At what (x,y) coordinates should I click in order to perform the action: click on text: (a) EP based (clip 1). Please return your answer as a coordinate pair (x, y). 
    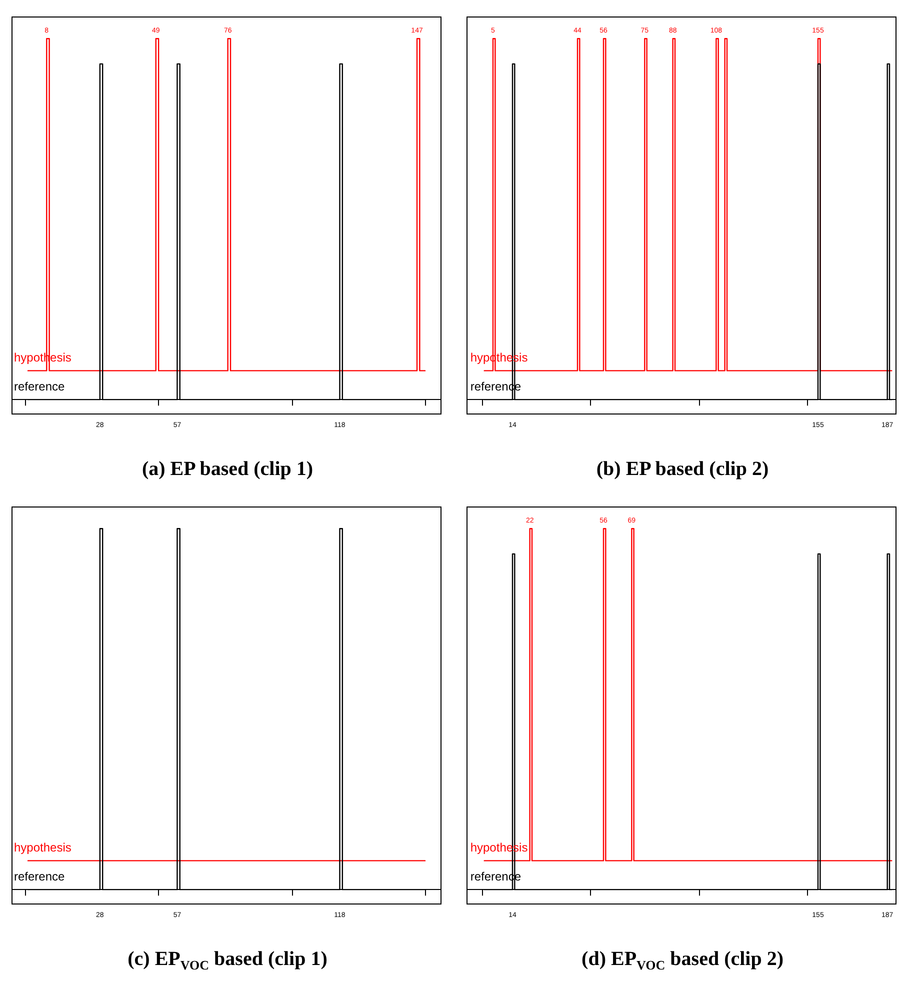
    Looking at the image, I should click on (228, 469).